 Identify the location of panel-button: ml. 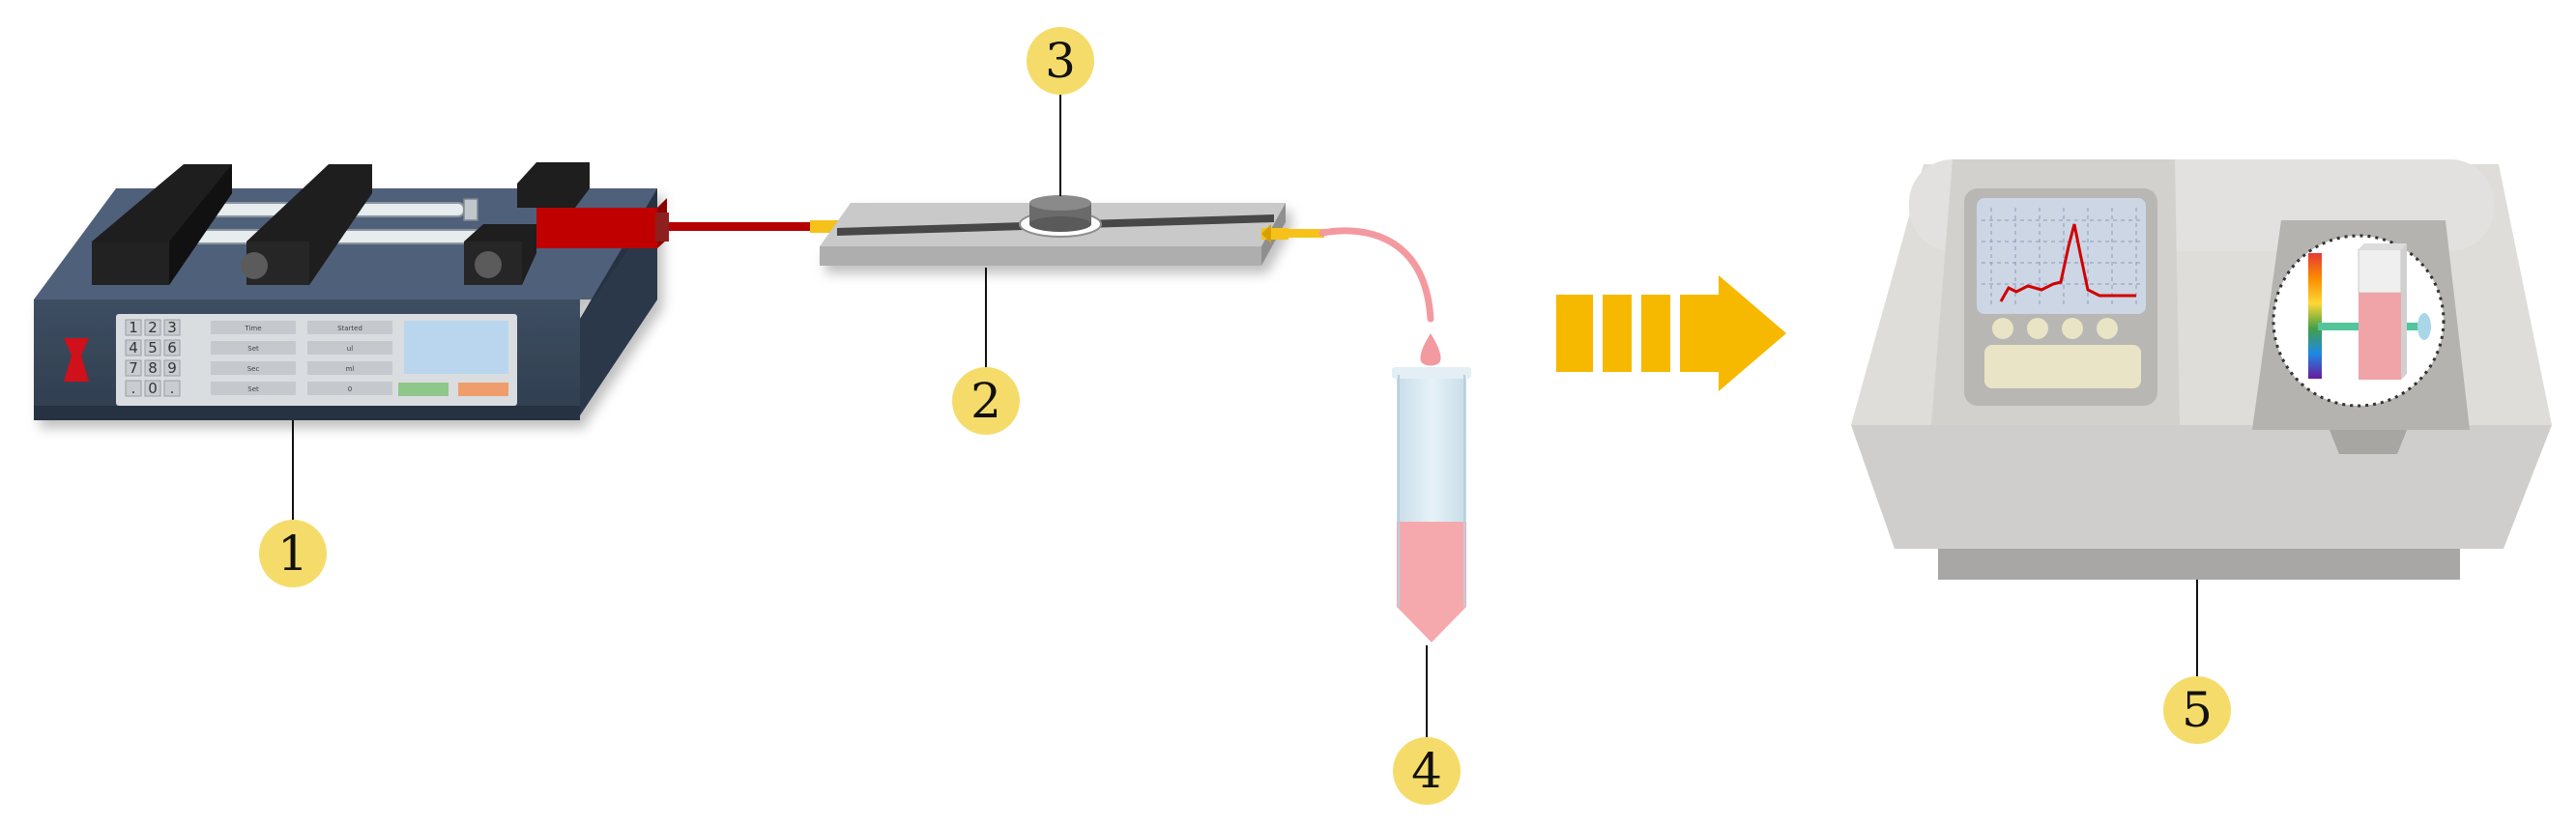
(349, 368).